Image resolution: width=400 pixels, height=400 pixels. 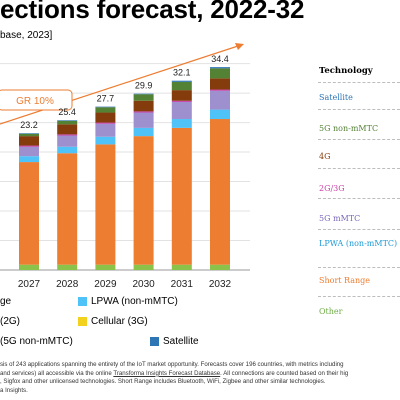 I want to click on legend-label: Cellular (3G), so click(x=119, y=321).